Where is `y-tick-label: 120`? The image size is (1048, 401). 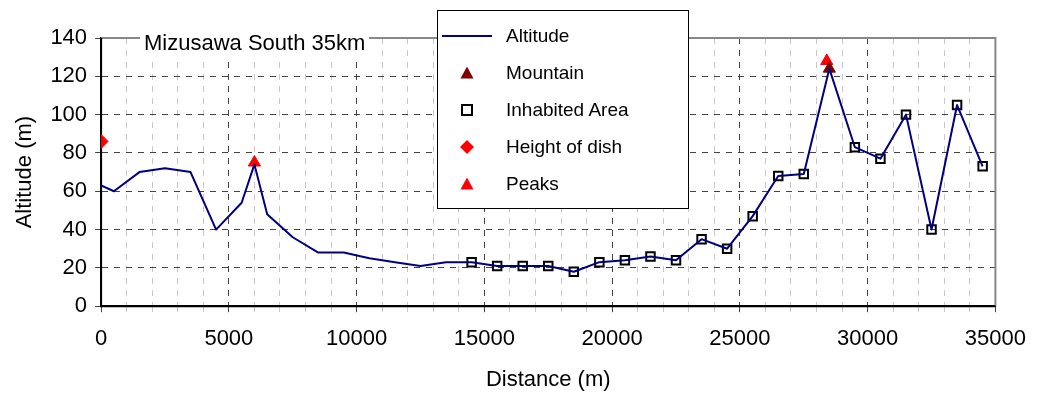 y-tick-label: 120 is located at coordinates (69, 75).